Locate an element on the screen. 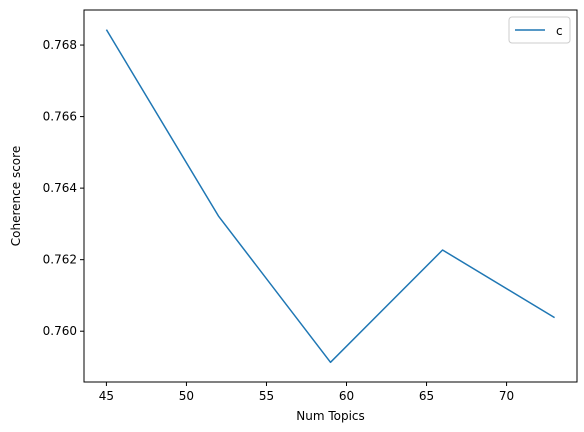 This screenshot has height=432, width=584. x-tick-label: 70 is located at coordinates (506, 396).